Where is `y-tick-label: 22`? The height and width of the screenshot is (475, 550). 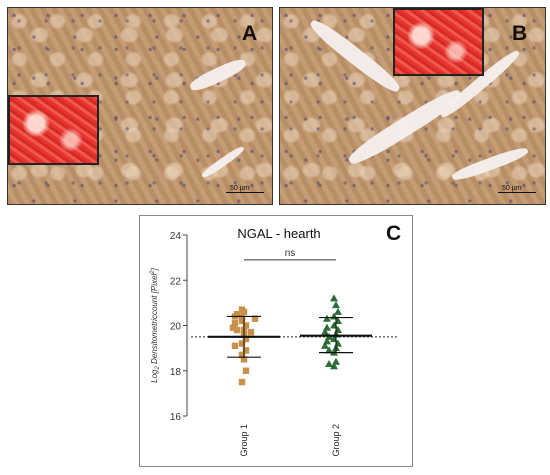
y-tick-label: 22 is located at coordinates (176, 281).